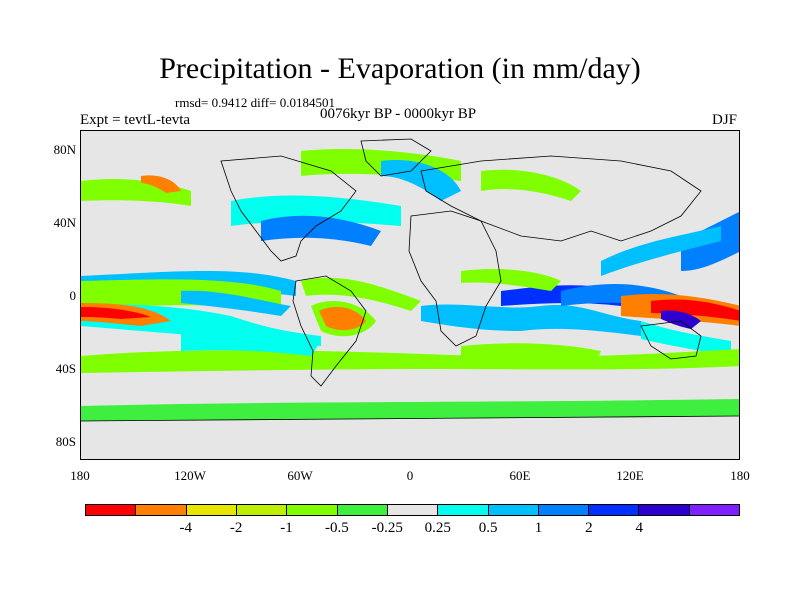 This screenshot has height=600, width=800. What do you see at coordinates (398, 114) in the screenshot?
I see `period-text: 0076kyr BP - 0000kyr BP` at bounding box center [398, 114].